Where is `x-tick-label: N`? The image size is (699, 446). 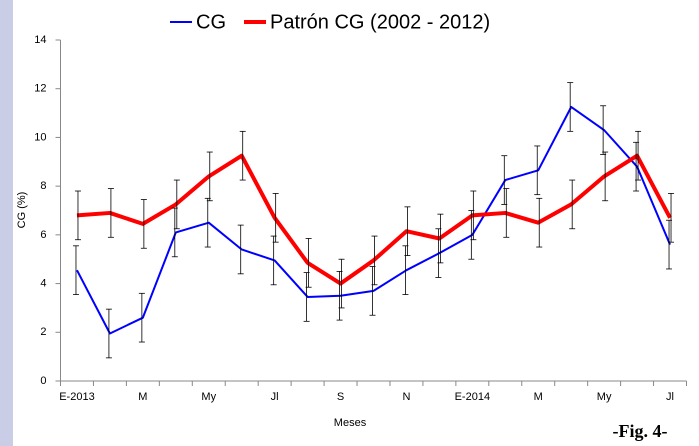 x-tick-label: N is located at coordinates (406, 397).